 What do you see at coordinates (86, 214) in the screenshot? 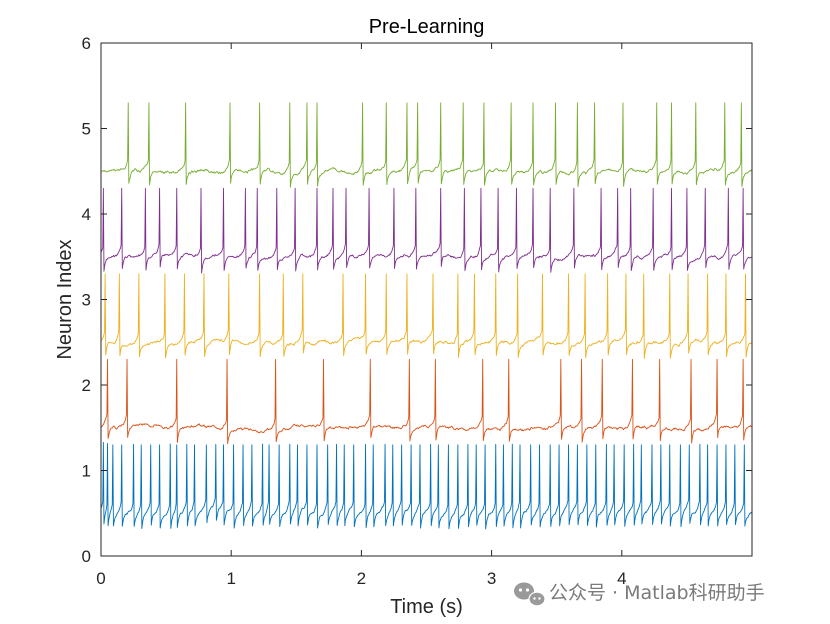
I see `y-tick-label: 4` at bounding box center [86, 214].